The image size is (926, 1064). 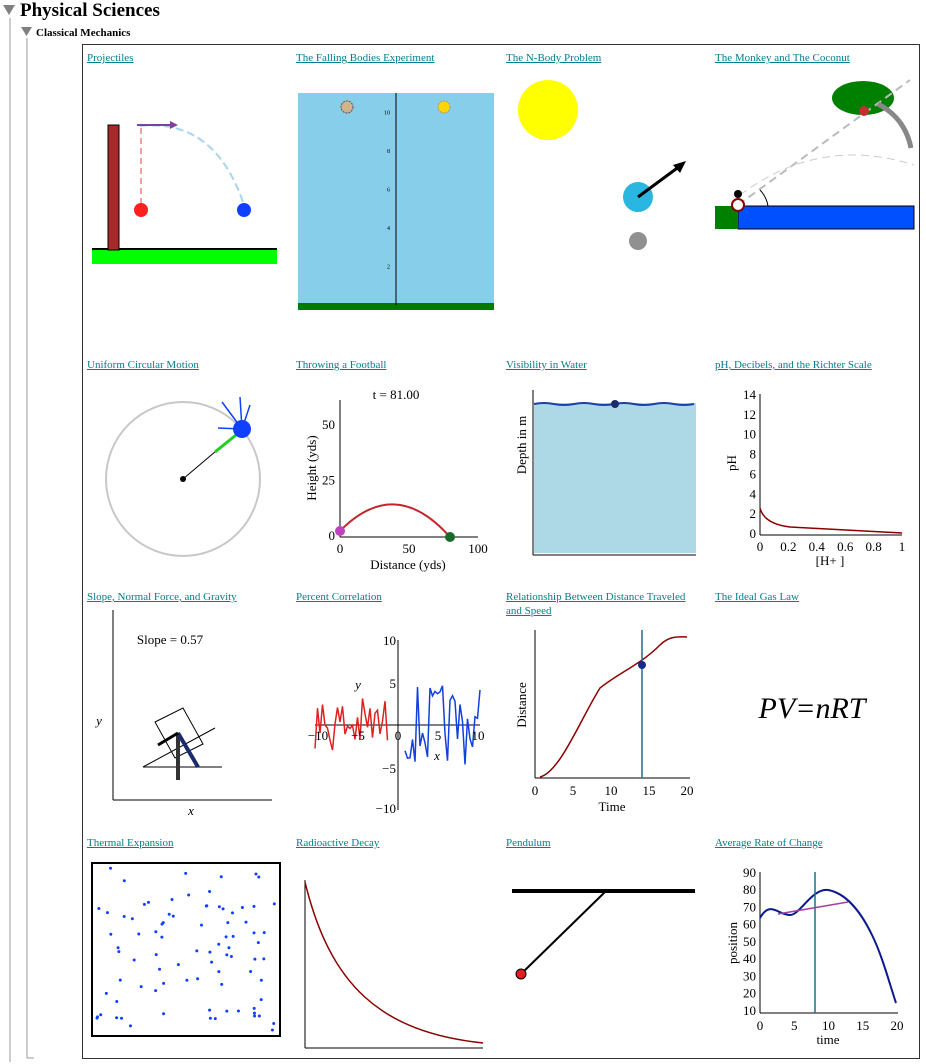 What do you see at coordinates (130, 843) in the screenshot?
I see `gallery-link: Thermal Expansion` at bounding box center [130, 843].